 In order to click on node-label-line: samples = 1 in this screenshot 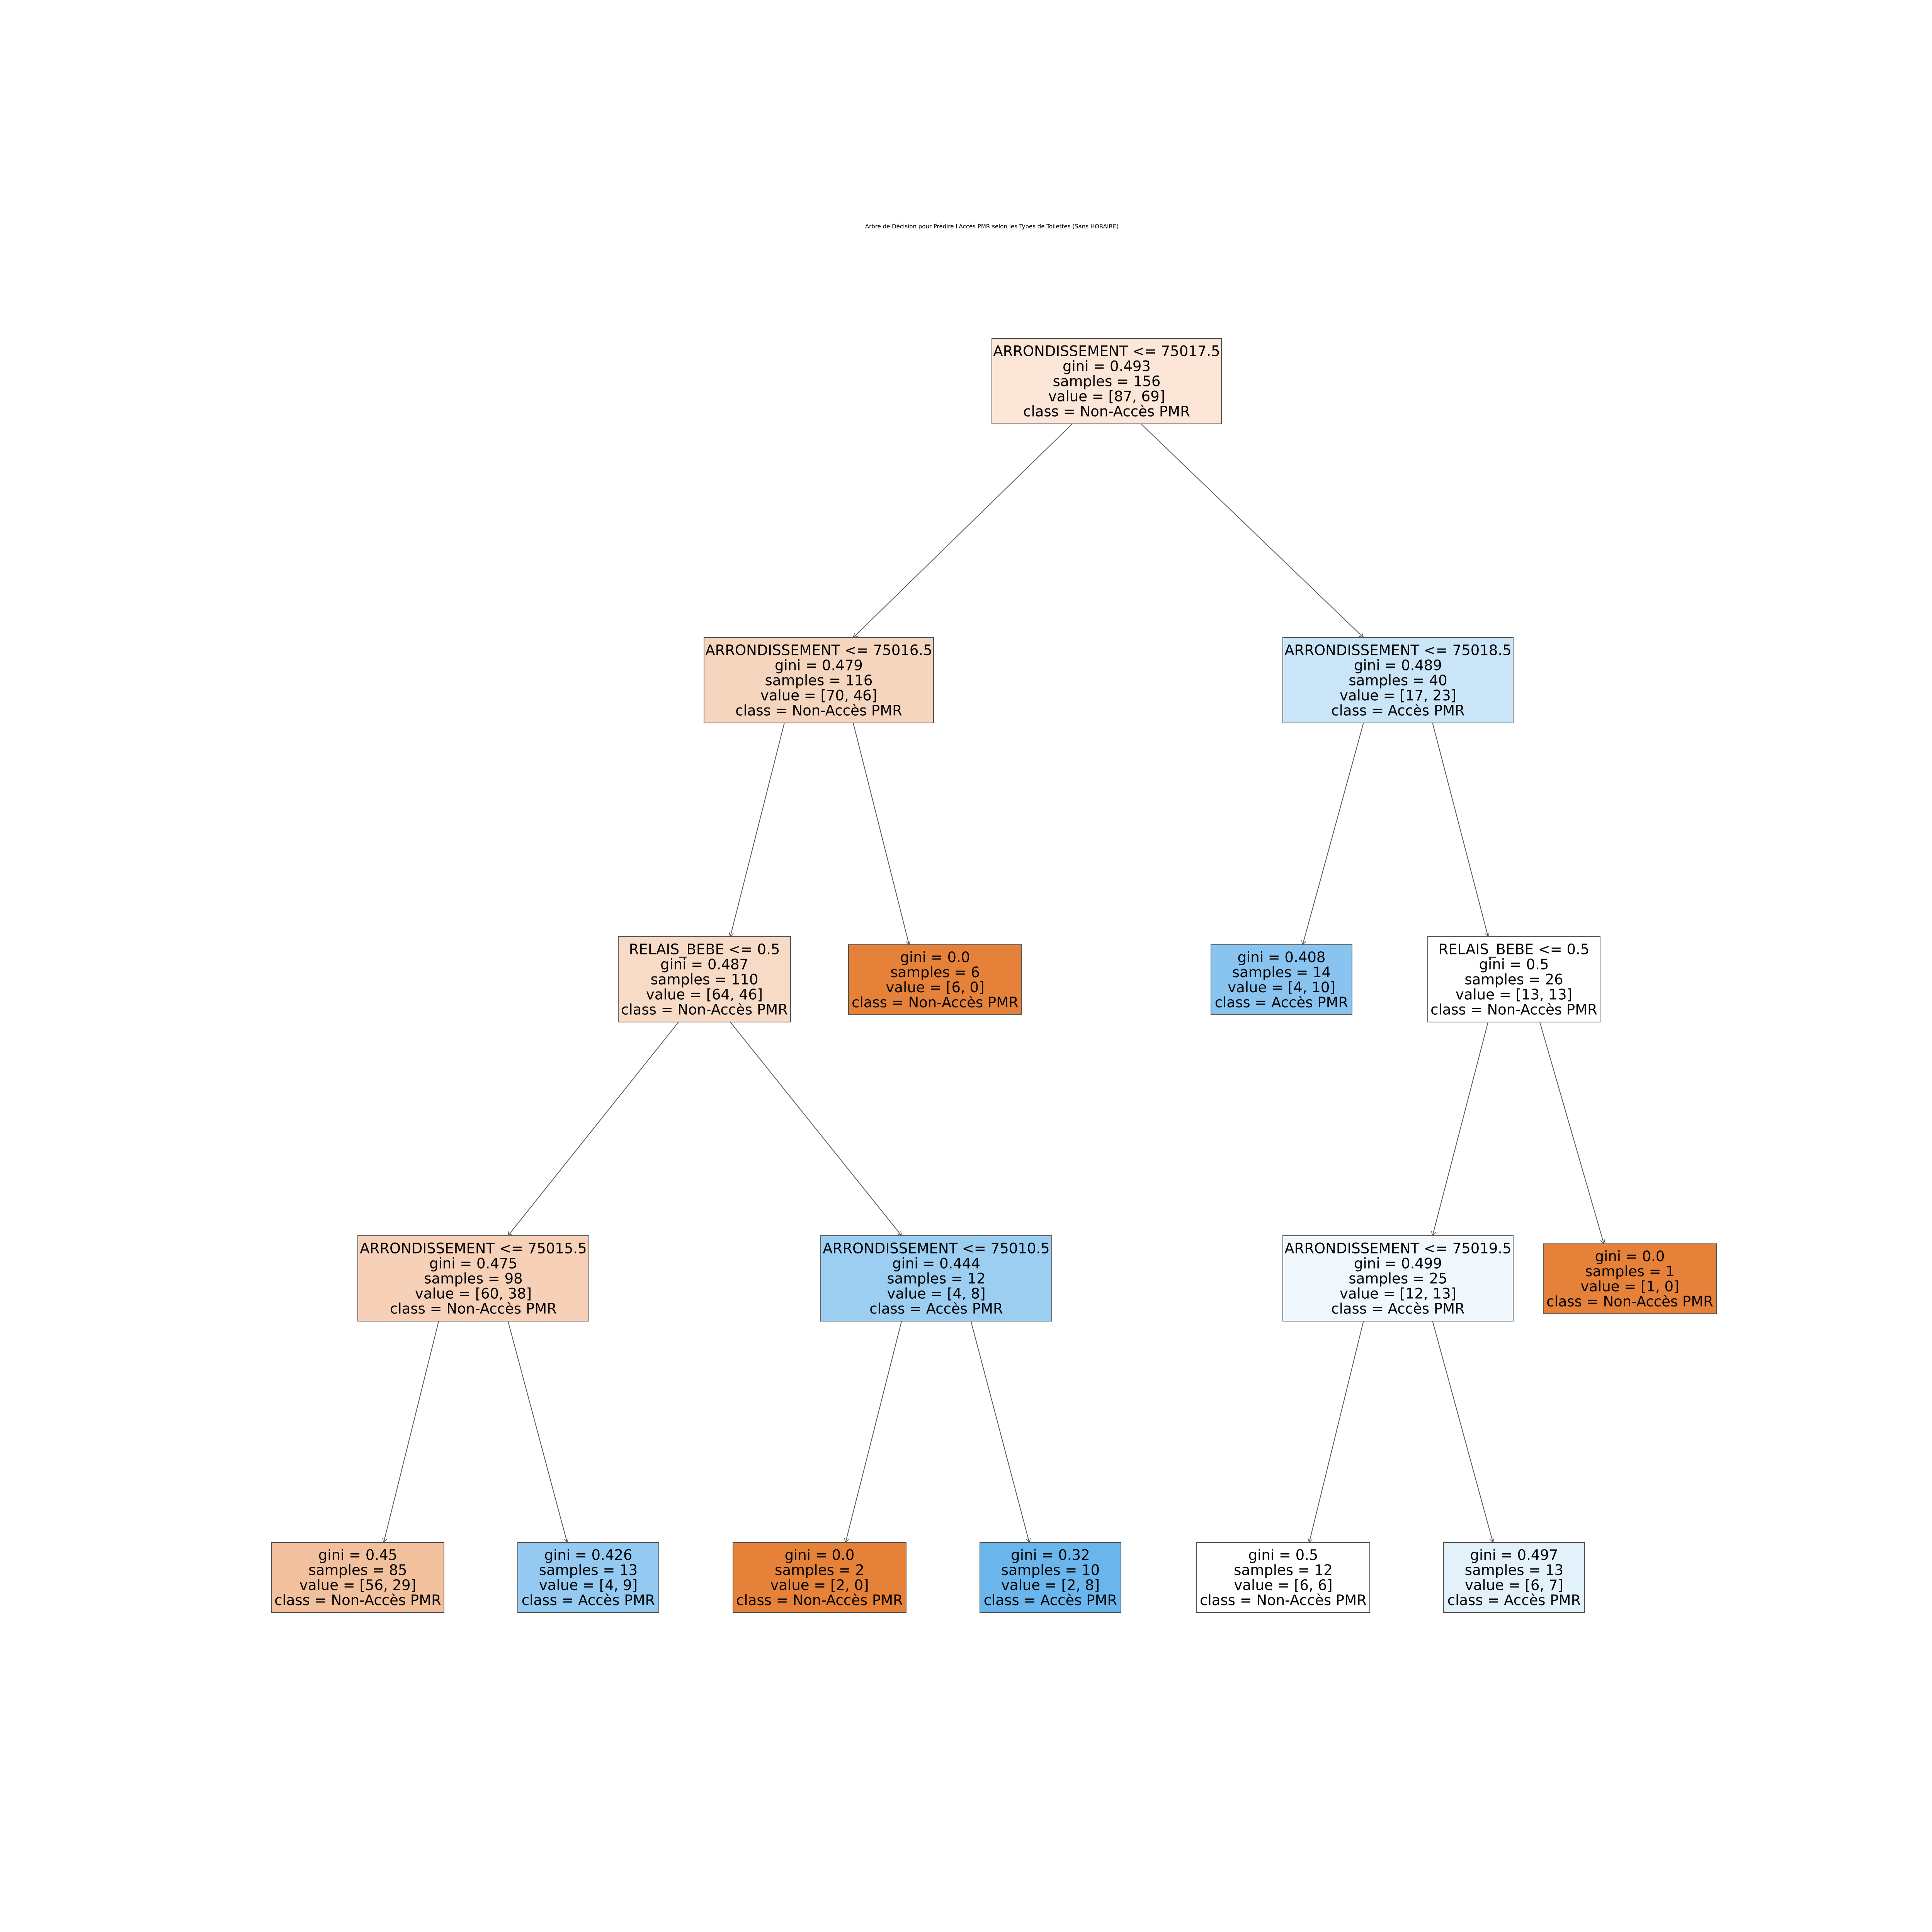, I will do `click(1630, 1271)`.